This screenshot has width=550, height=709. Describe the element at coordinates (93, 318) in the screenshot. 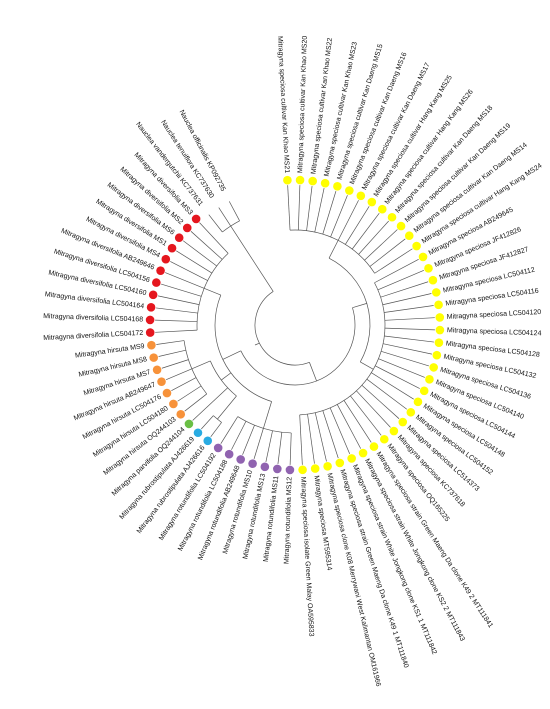

I see `leaf-label: Mitragyna diversifolia LC504168` at that location.